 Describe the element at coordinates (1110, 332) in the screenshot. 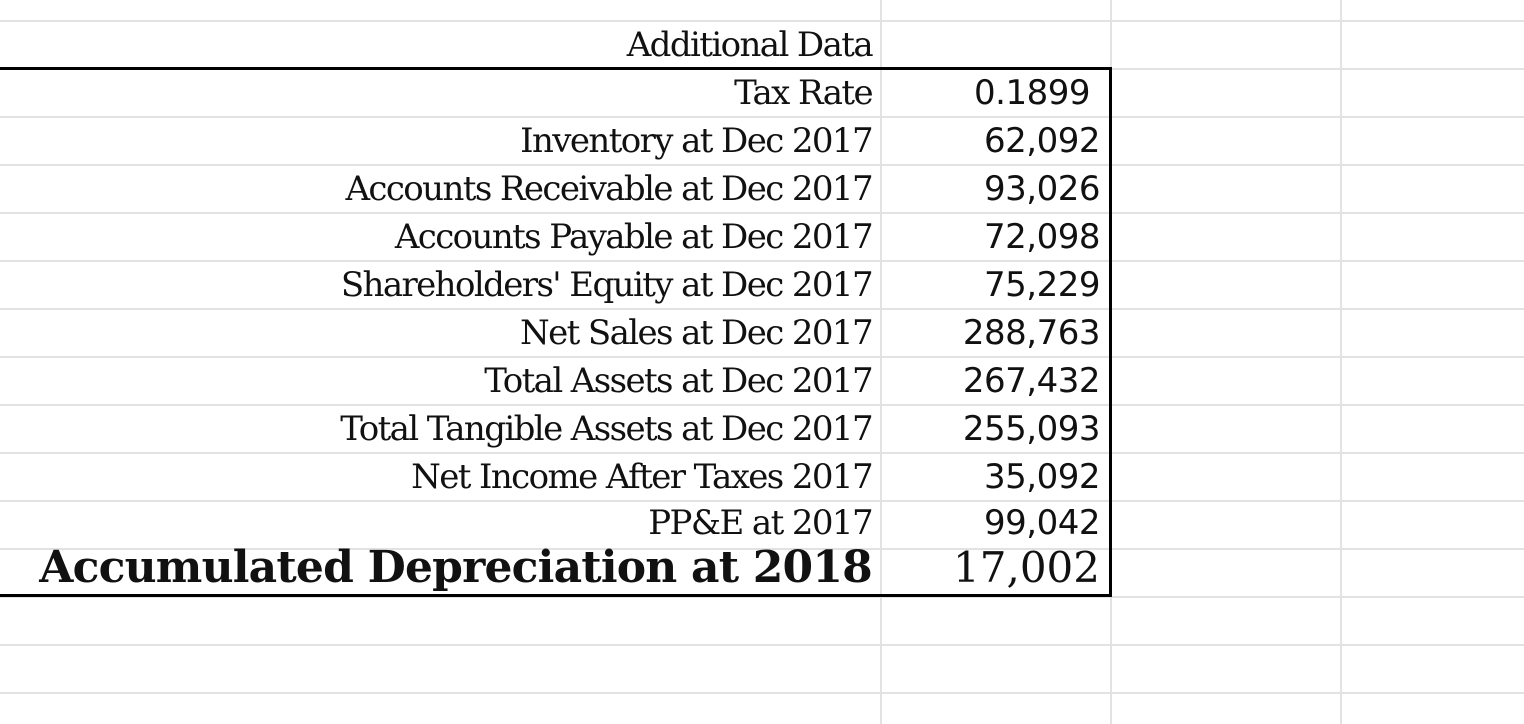

I see `table-border-right` at that location.